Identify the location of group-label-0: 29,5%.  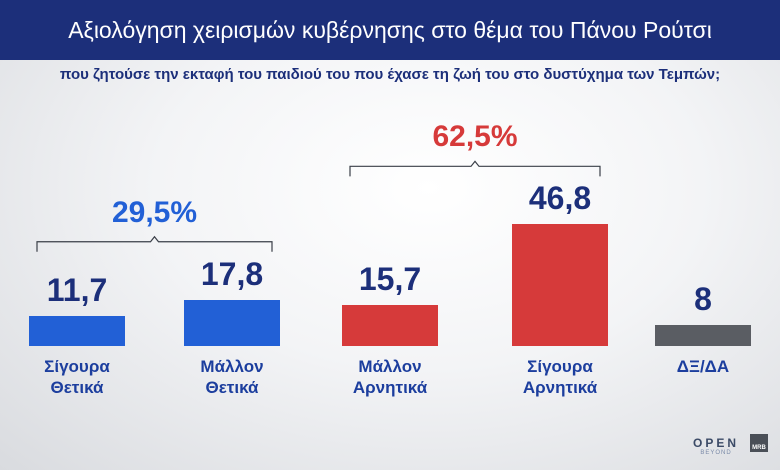
(154, 212).